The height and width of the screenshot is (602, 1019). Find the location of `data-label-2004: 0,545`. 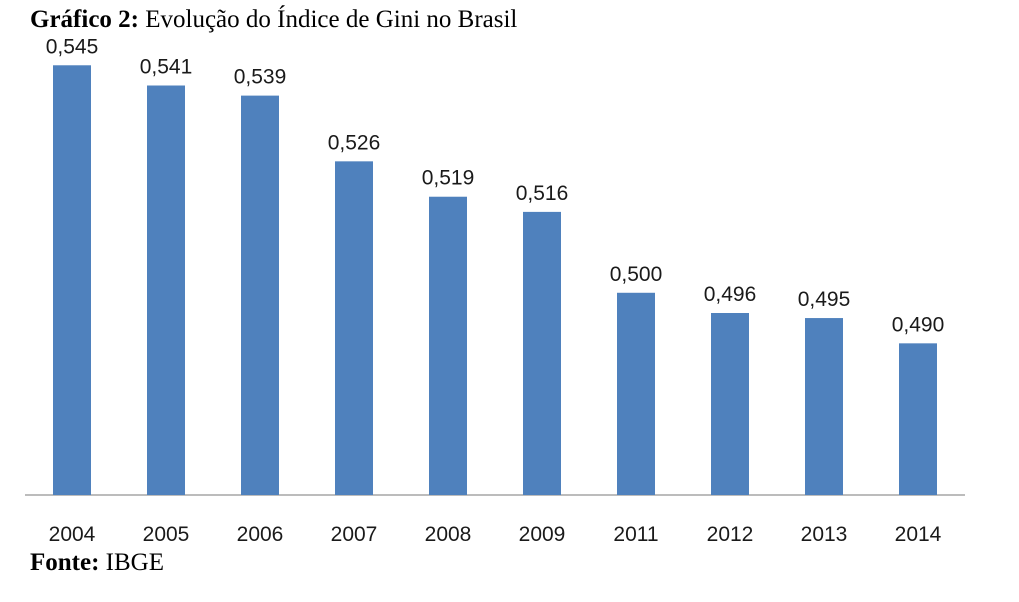

data-label-2004: 0,545 is located at coordinates (72, 46).